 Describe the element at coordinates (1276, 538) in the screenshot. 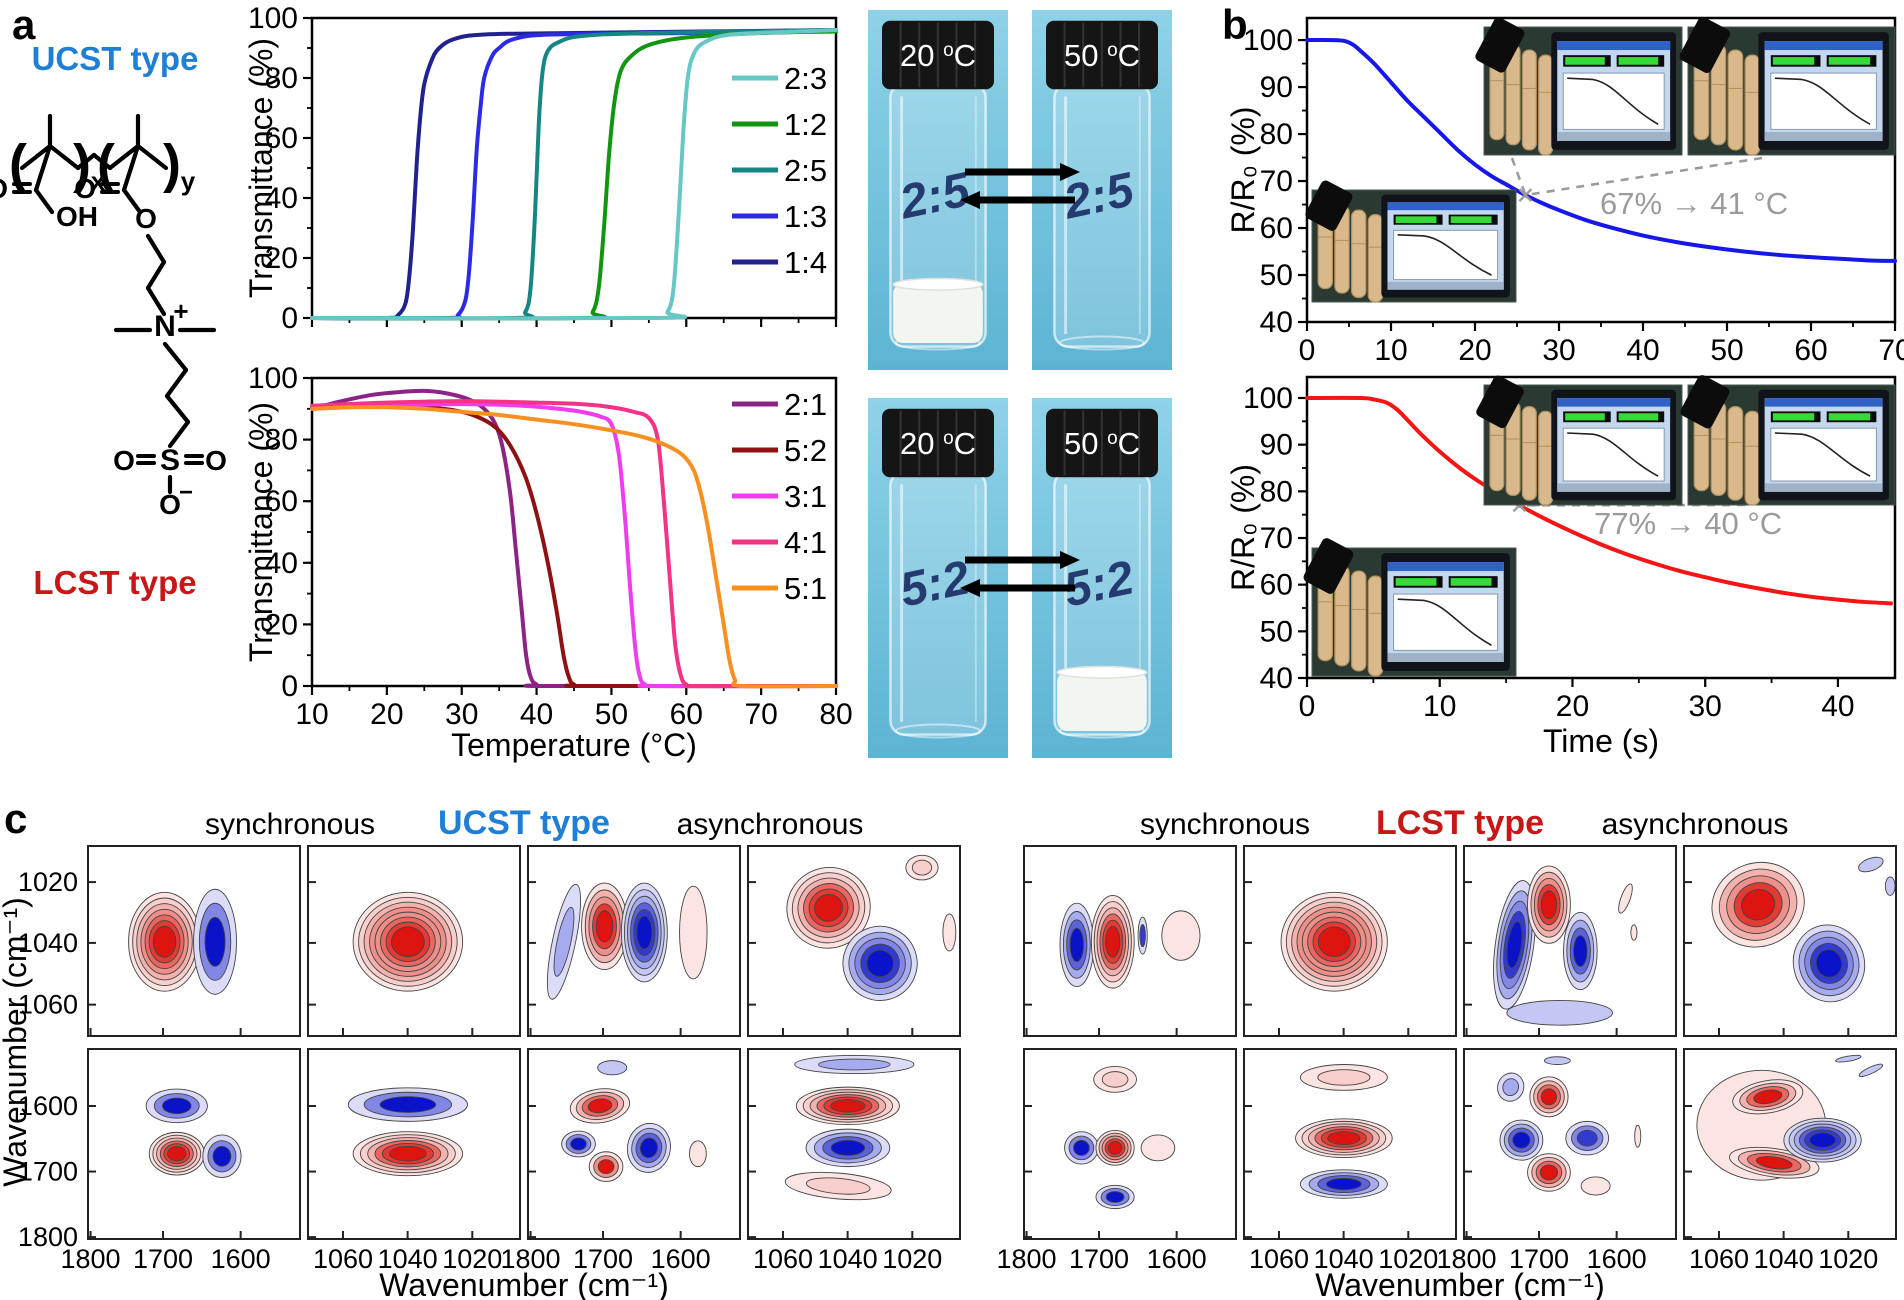

I see `y-tick-label: 70` at that location.